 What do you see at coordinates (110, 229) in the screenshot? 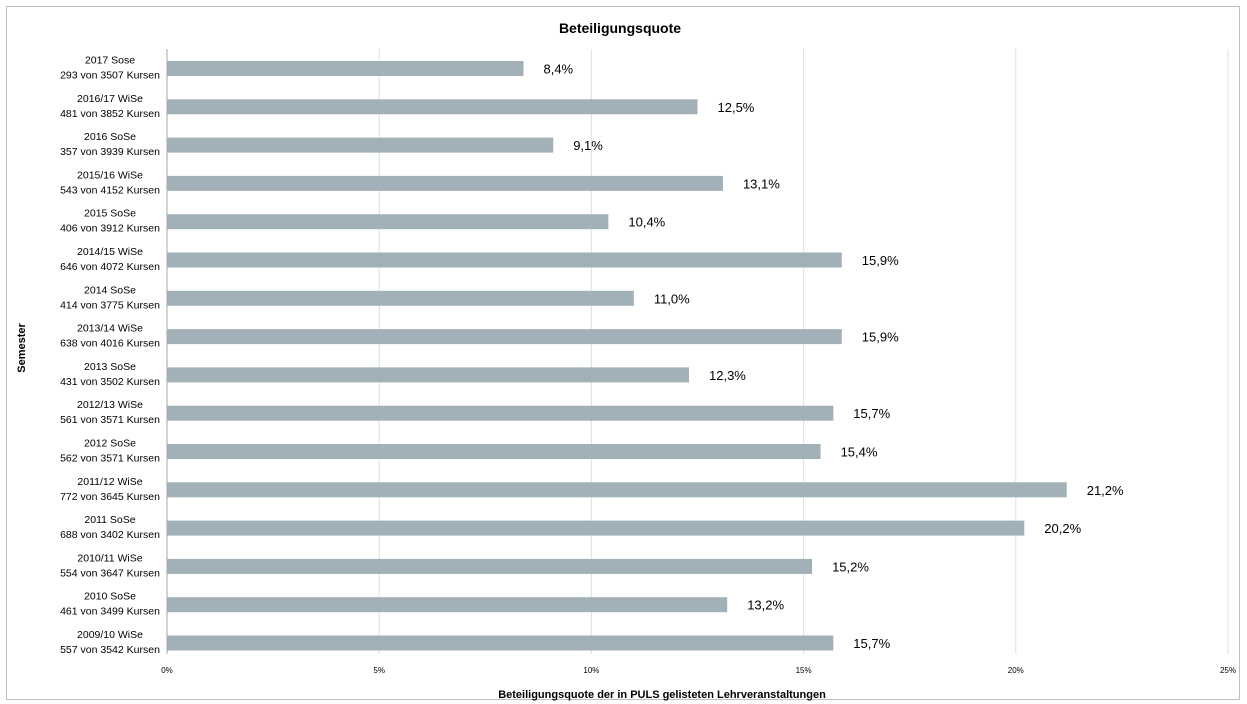
I see `category-label-courses: 406 von 3912 Kursen` at bounding box center [110, 229].